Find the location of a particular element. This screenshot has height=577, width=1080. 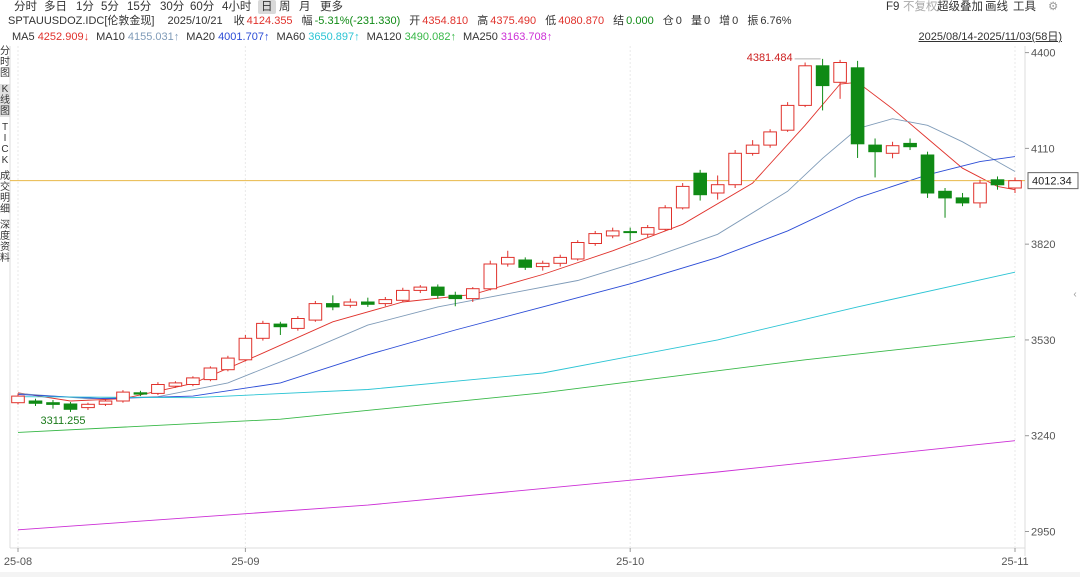

min-price-label: 3311.255 is located at coordinates (62, 421).